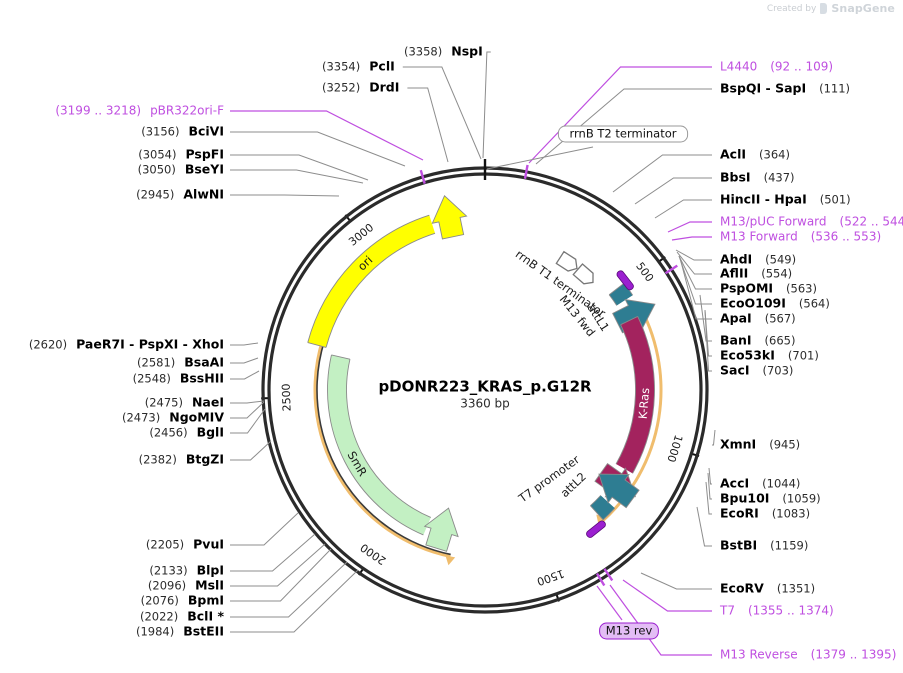 The width and height of the screenshot is (903, 673). Describe the element at coordinates (209, 585) in the screenshot. I see `enzyme-label: MslI` at that location.